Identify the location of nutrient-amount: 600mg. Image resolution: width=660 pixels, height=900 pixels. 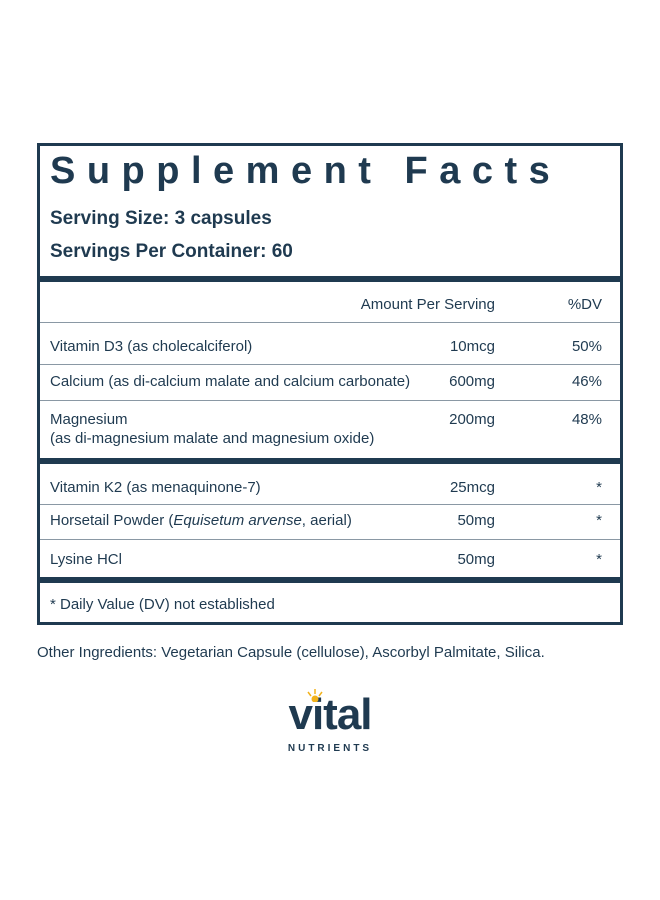
(472, 381).